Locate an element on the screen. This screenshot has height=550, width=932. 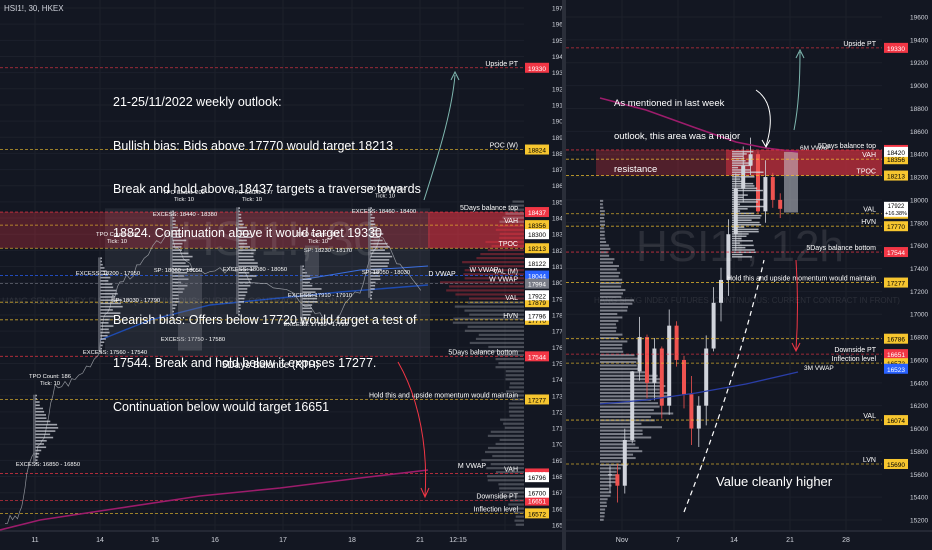
price-tag-text: 17770 is located at coordinates (537, 321).